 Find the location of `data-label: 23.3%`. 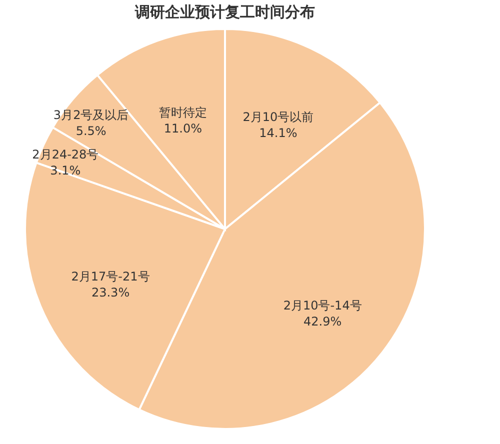

data-label: 23.3% is located at coordinates (110, 293).